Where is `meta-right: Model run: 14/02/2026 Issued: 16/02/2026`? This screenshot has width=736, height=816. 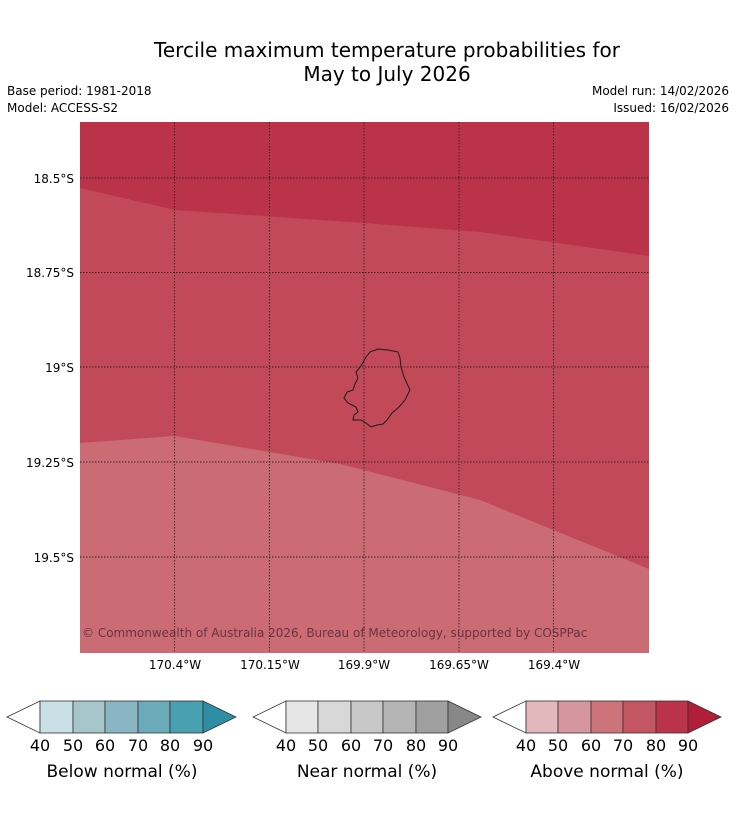
meta-right: Model run: 14/02/2026 Issued: 16/02/2026 is located at coordinates (660, 100).